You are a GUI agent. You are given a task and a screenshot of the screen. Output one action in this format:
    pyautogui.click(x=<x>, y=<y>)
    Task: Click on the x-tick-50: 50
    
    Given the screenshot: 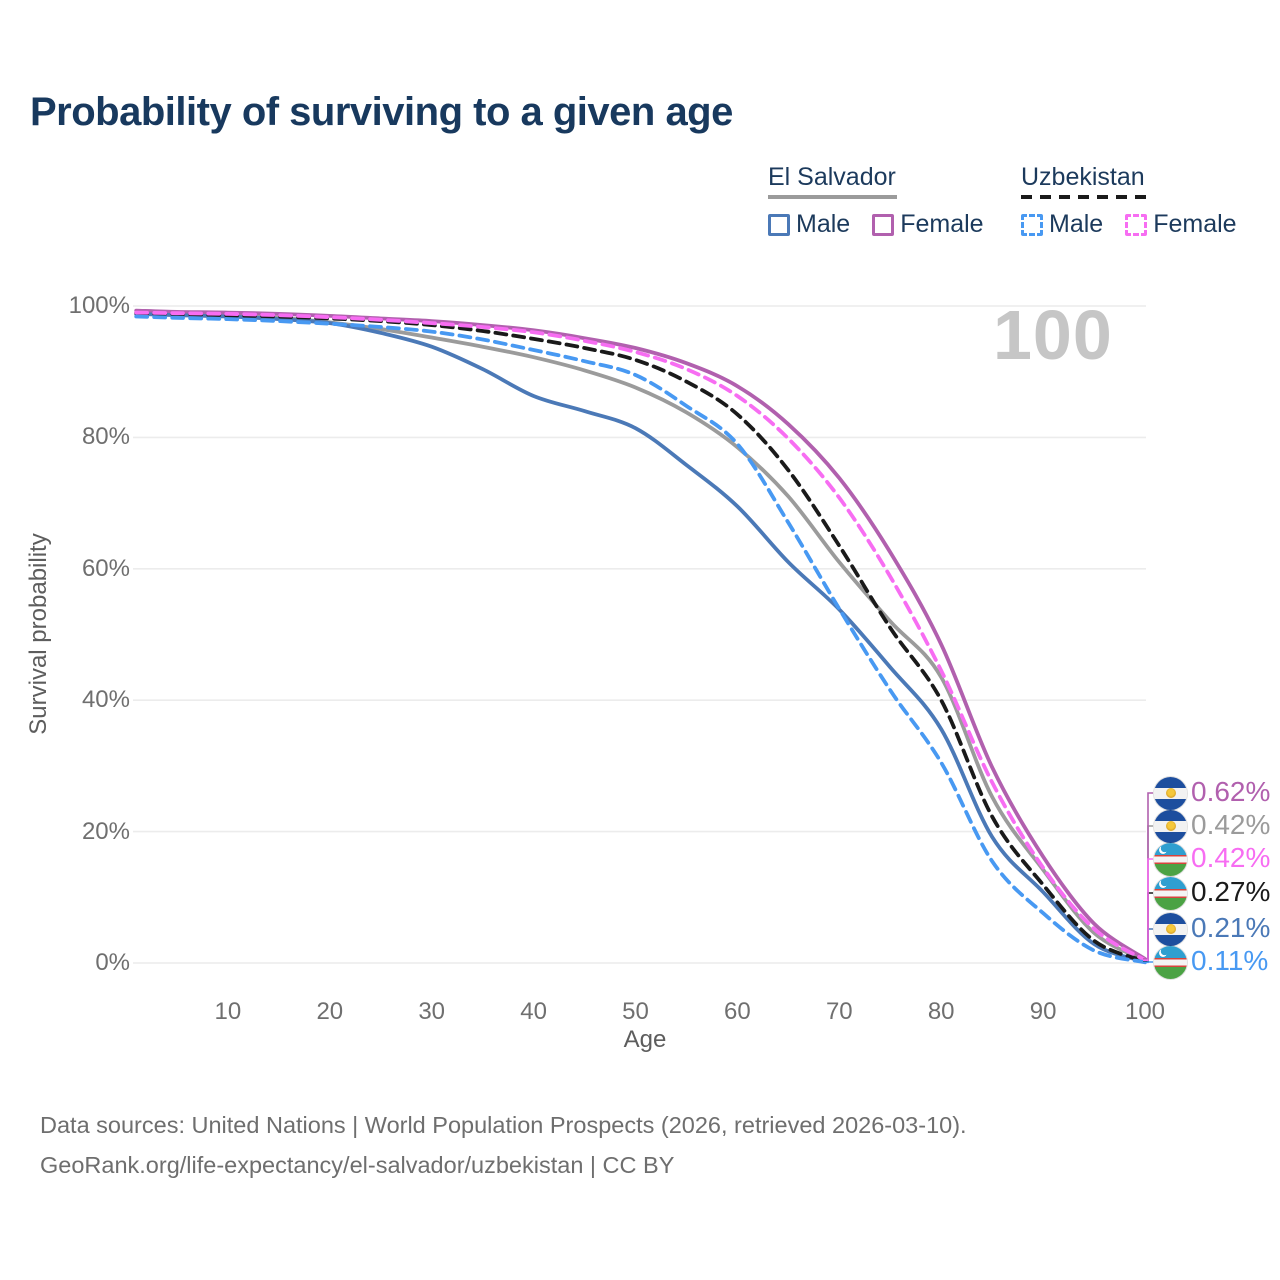 What is the action you would take?
    pyautogui.click(x=635, y=1011)
    